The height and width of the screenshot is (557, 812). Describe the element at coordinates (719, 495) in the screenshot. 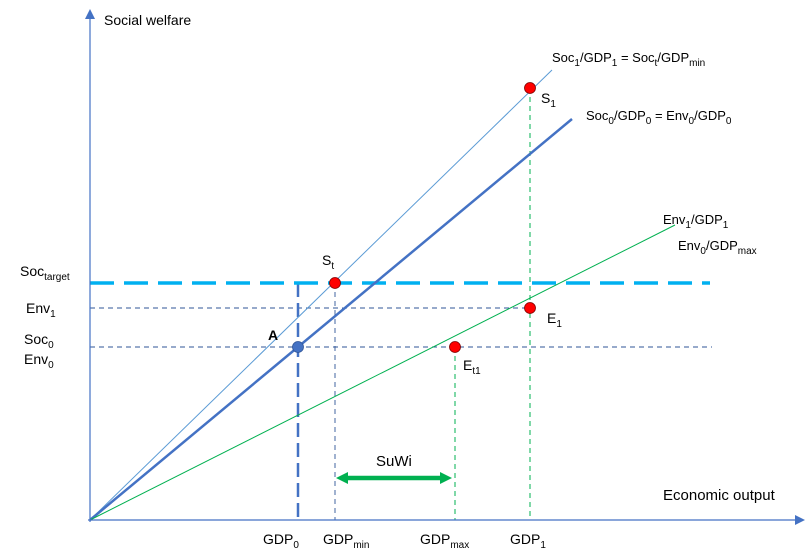

I see `x-axis-title: Economic output` at that location.